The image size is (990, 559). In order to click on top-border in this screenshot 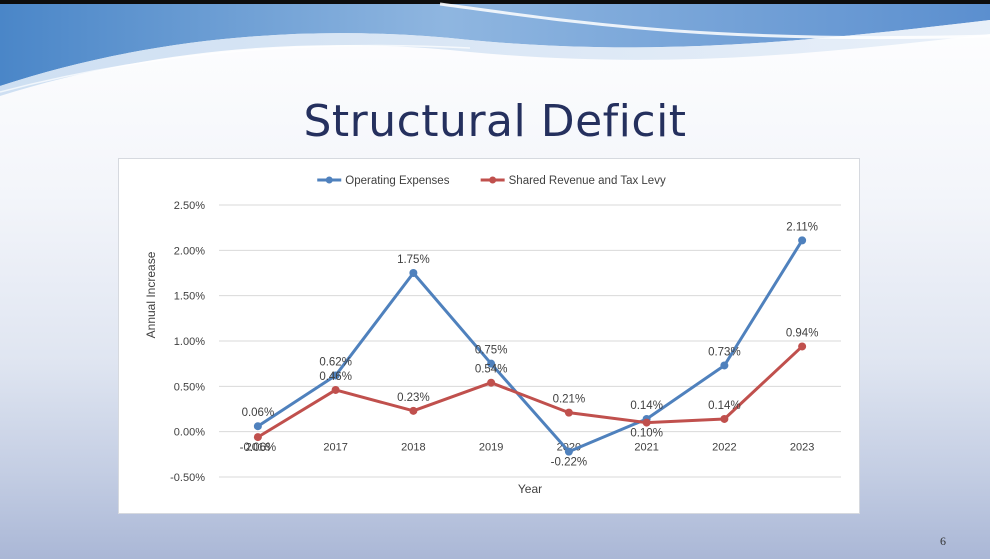, I will do `click(495, 2)`.